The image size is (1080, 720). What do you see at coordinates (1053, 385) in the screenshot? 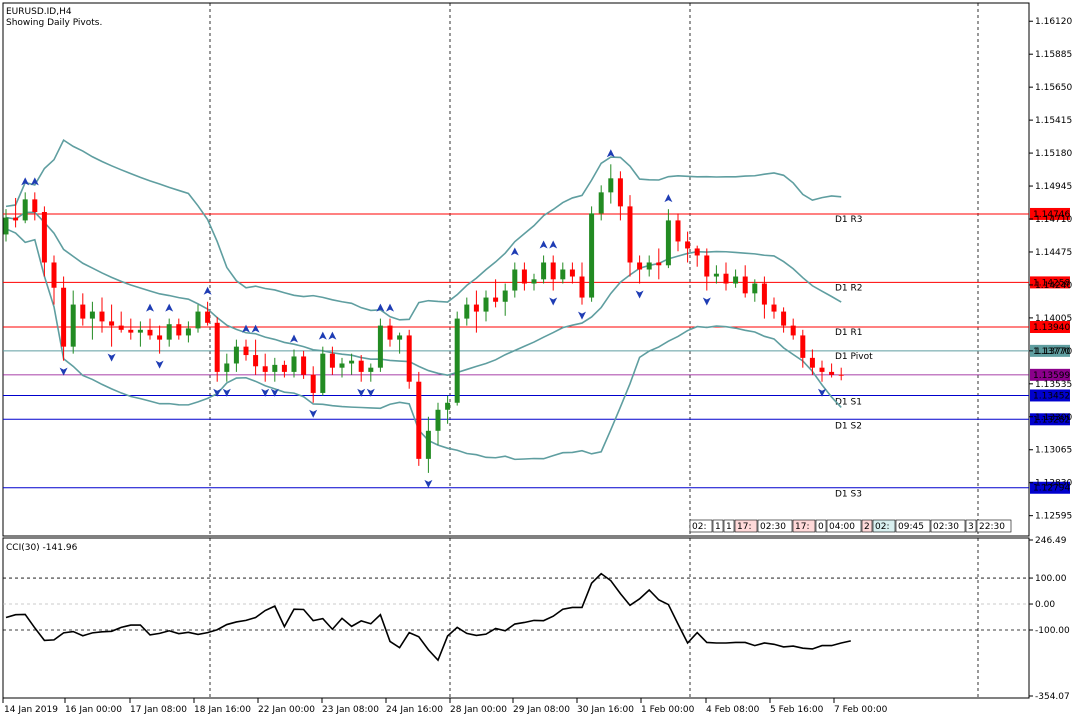
I see `price-tick-label: 1.13535` at bounding box center [1053, 385].